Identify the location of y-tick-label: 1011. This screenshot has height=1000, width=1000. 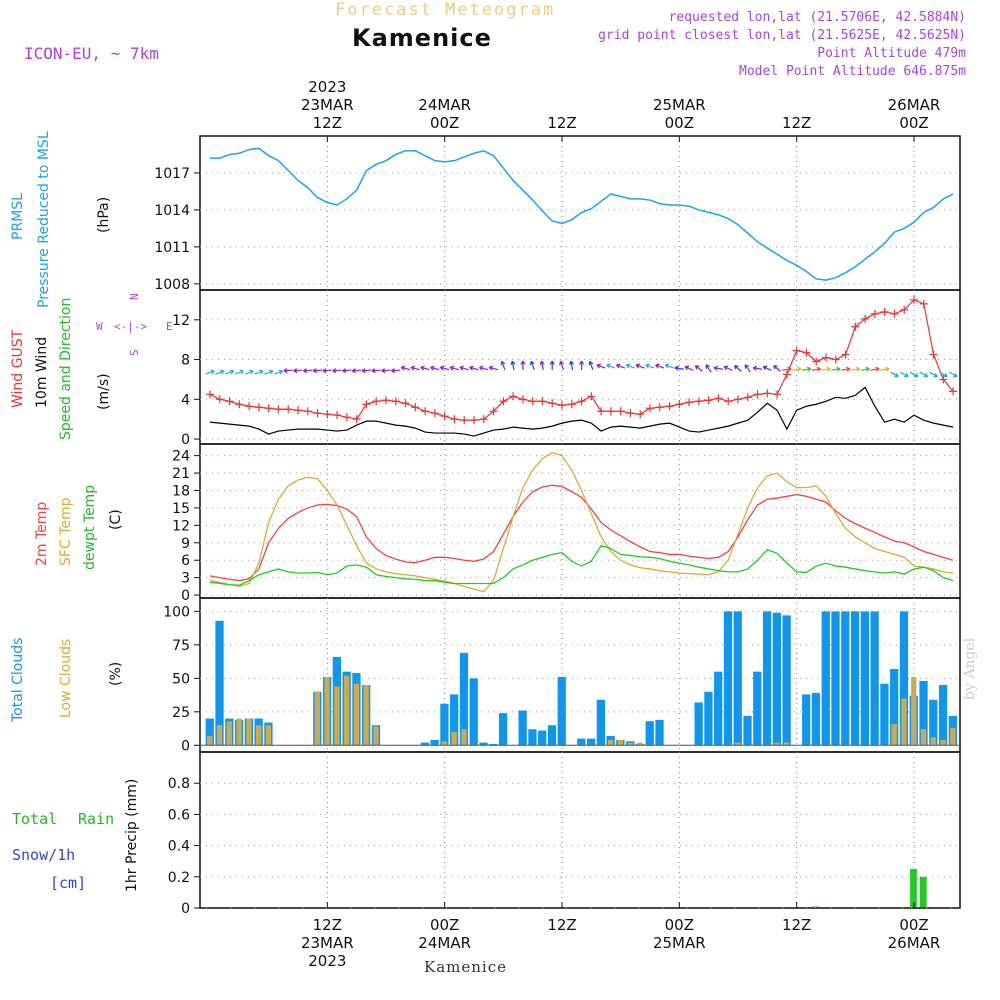
(172, 248).